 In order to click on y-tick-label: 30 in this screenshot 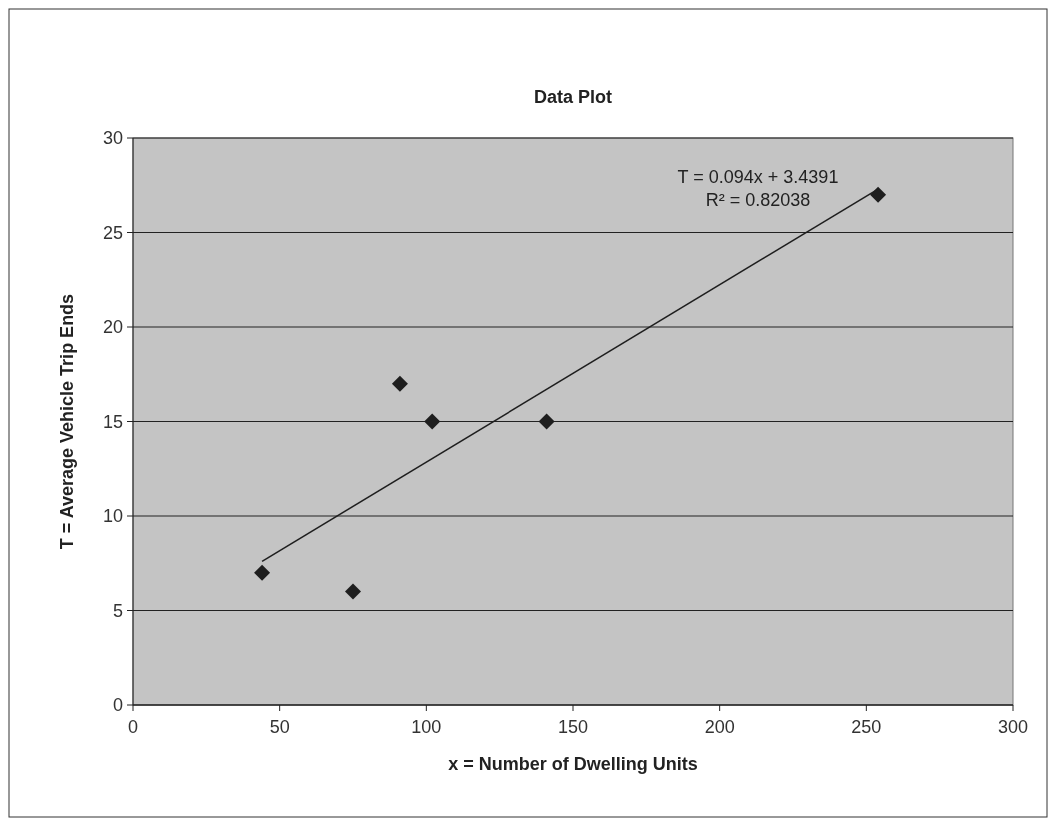, I will do `click(112, 138)`.